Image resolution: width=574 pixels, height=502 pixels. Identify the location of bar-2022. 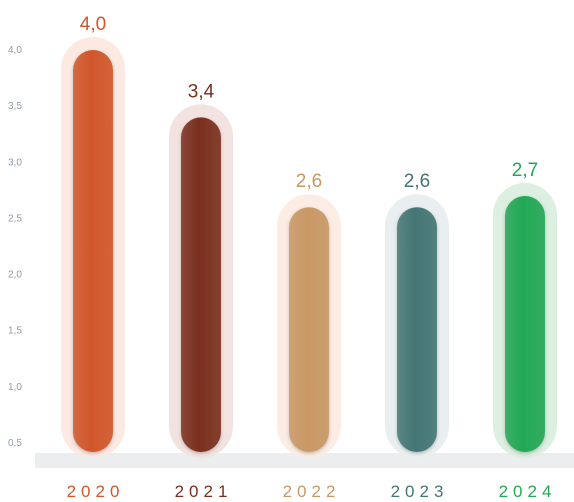
(309, 329).